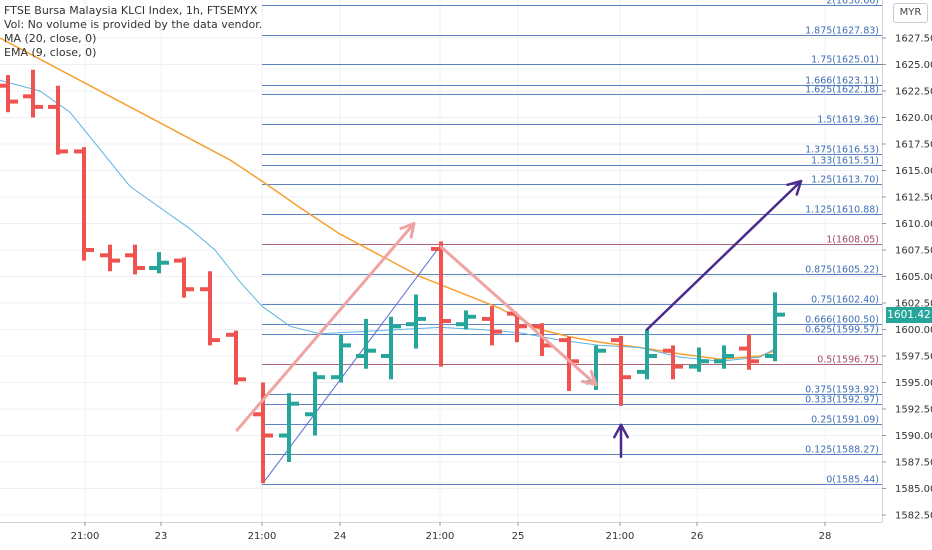 Image resolution: width=932 pixels, height=550 pixels. What do you see at coordinates (913, 516) in the screenshot?
I see `price-tick-label: 1582.50` at bounding box center [913, 516].